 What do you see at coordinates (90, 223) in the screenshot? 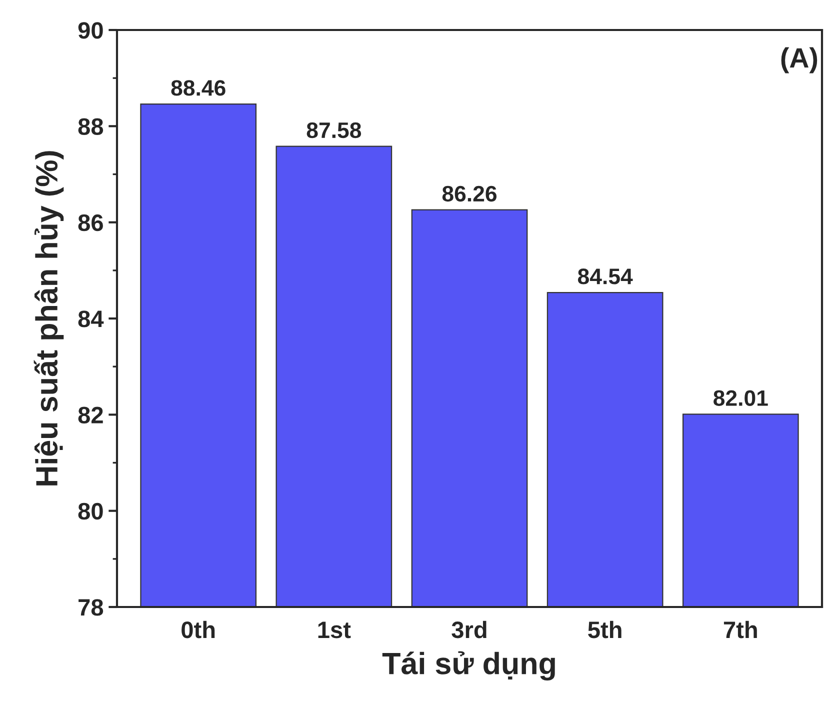
I see `y-tick-label: 86` at bounding box center [90, 223].